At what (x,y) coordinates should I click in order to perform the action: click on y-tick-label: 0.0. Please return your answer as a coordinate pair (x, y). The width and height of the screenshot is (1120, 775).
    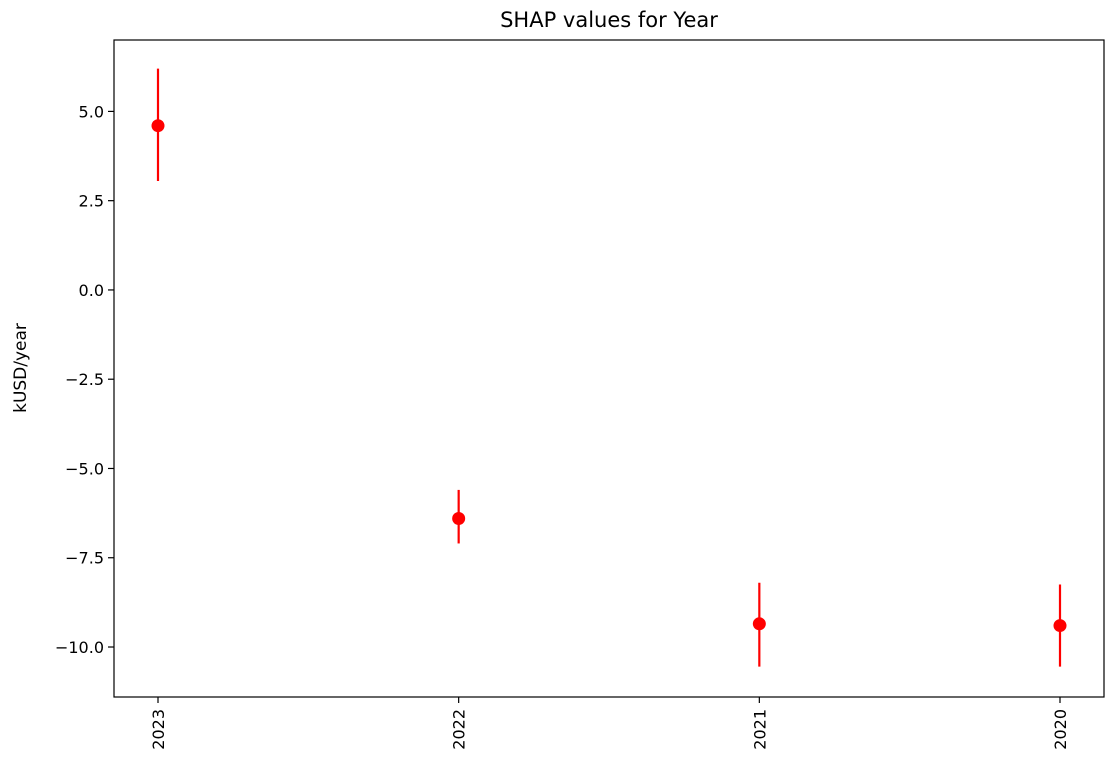
    Looking at the image, I should click on (91, 290).